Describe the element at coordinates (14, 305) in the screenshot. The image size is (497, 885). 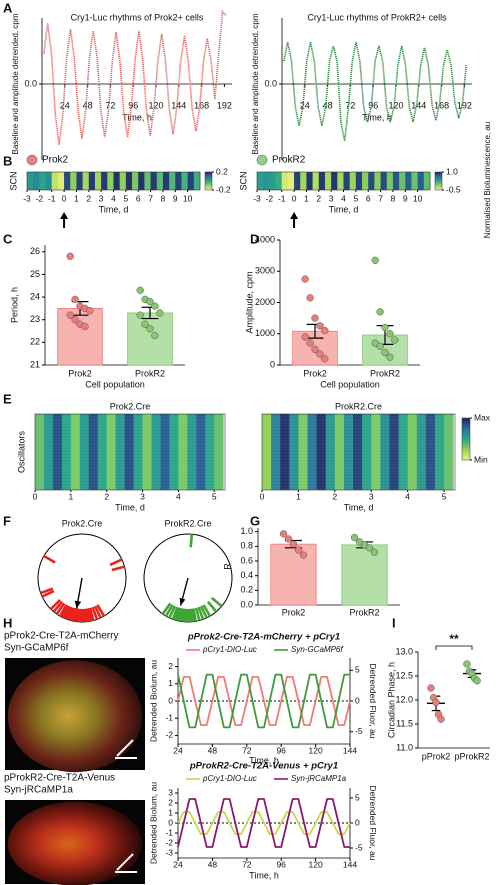
I see `y-axis-label: Period, h` at that location.